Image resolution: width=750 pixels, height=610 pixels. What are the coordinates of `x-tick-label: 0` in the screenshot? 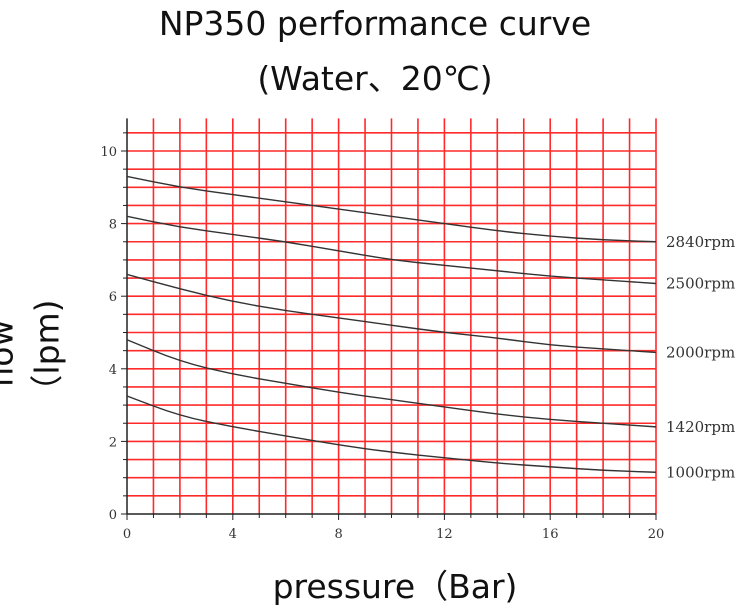 It's located at (127, 534).